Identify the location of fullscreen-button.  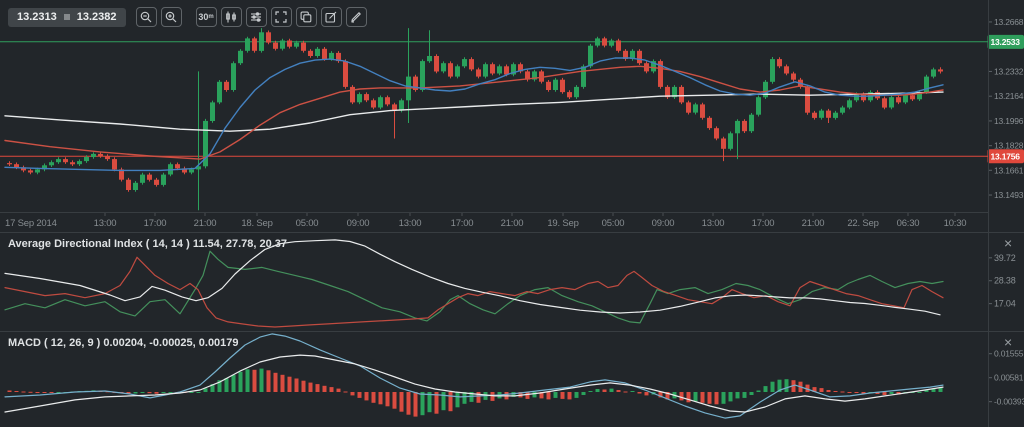
(281, 17).